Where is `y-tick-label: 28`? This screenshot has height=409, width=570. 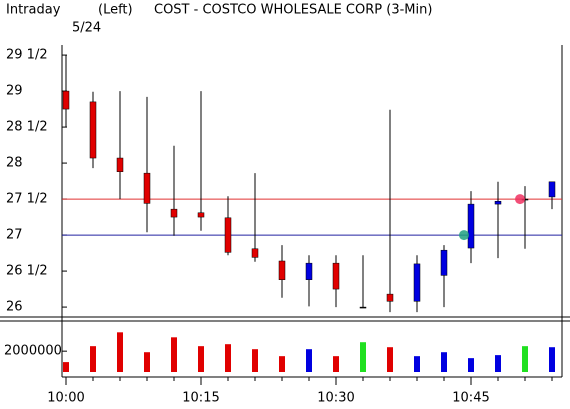 y-tick-label: 28 is located at coordinates (14, 163).